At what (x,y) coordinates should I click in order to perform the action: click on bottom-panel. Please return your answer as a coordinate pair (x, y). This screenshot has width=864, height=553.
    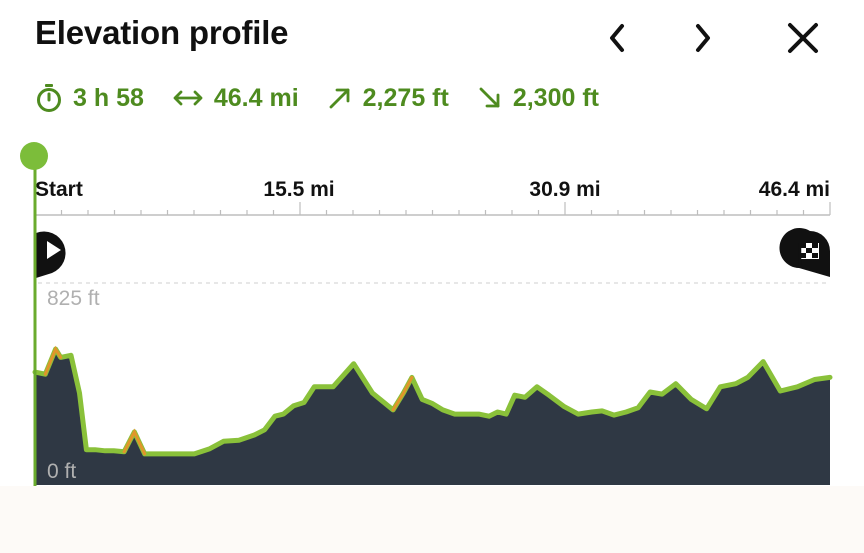
    Looking at the image, I should click on (432, 519).